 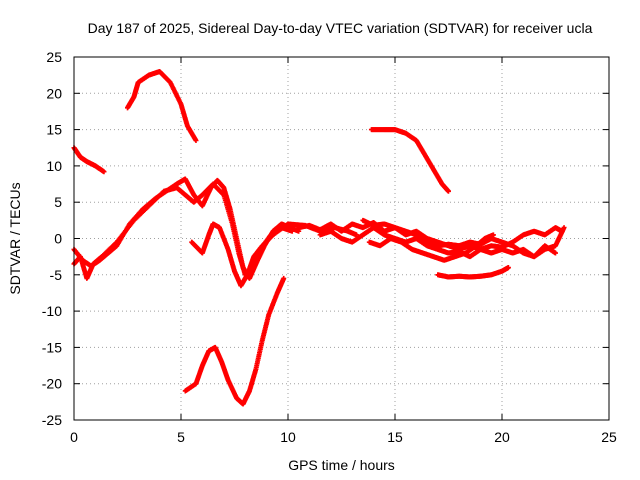 What do you see at coordinates (58, 239) in the screenshot?
I see `y-tick-label: 0` at bounding box center [58, 239].